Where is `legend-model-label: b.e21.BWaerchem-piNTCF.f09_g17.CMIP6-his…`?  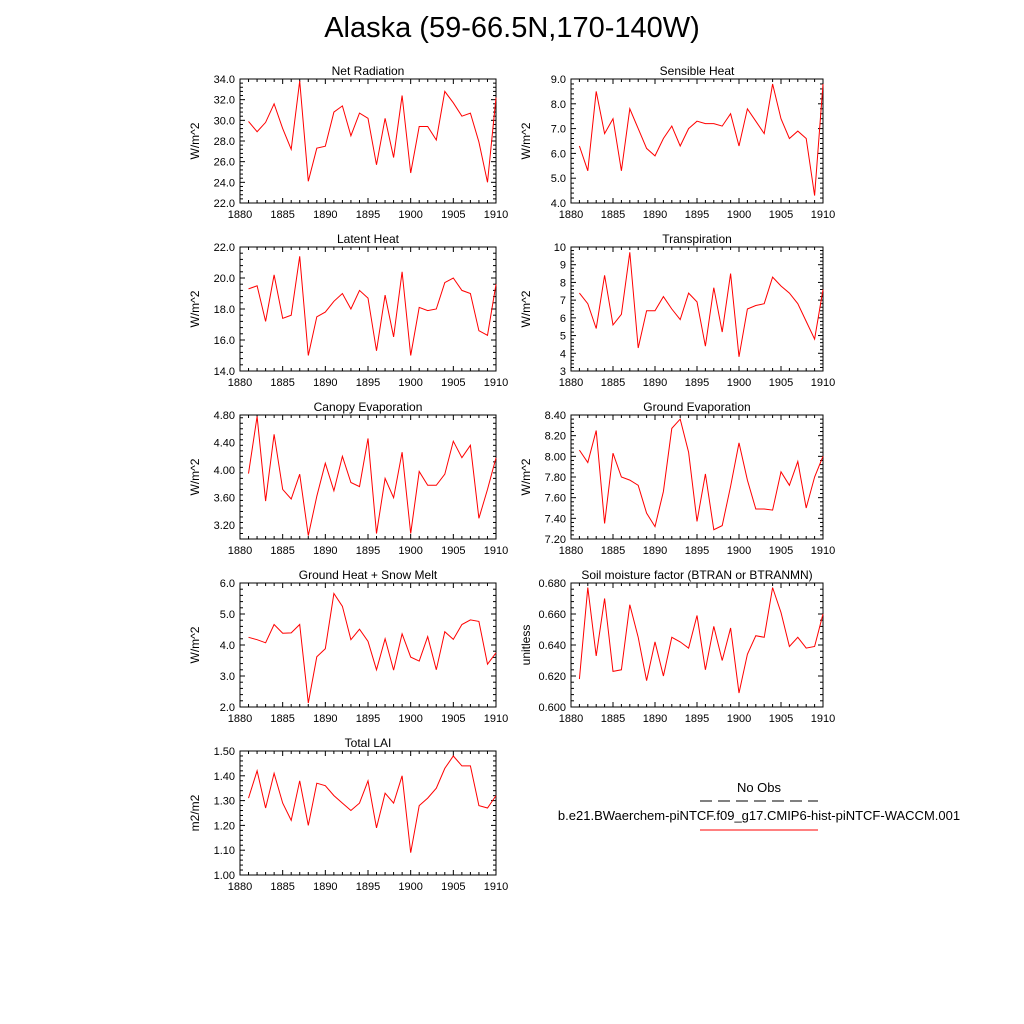
legend-model-label: b.e21.BWaerchem-piNTCF.f09_g17.CMIP6-his… is located at coordinates (759, 815).